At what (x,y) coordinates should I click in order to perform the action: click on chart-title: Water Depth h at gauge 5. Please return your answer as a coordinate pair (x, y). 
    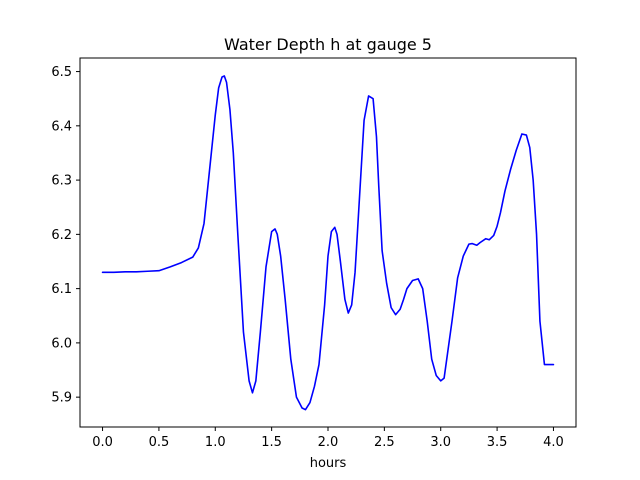
    Looking at the image, I should click on (328, 44).